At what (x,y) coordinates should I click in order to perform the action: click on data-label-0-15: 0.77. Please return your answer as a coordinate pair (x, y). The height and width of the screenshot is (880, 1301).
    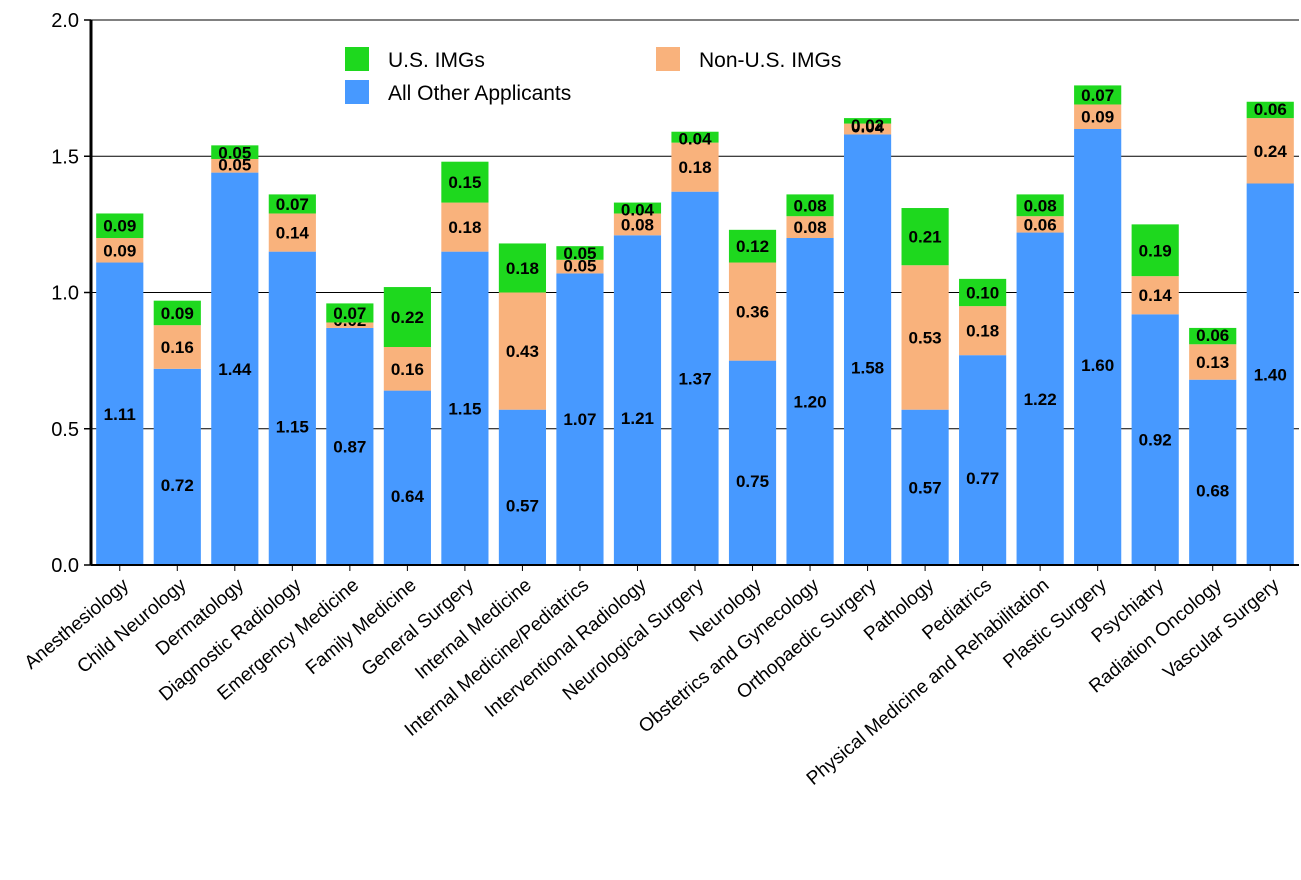
    Looking at the image, I should click on (982, 478).